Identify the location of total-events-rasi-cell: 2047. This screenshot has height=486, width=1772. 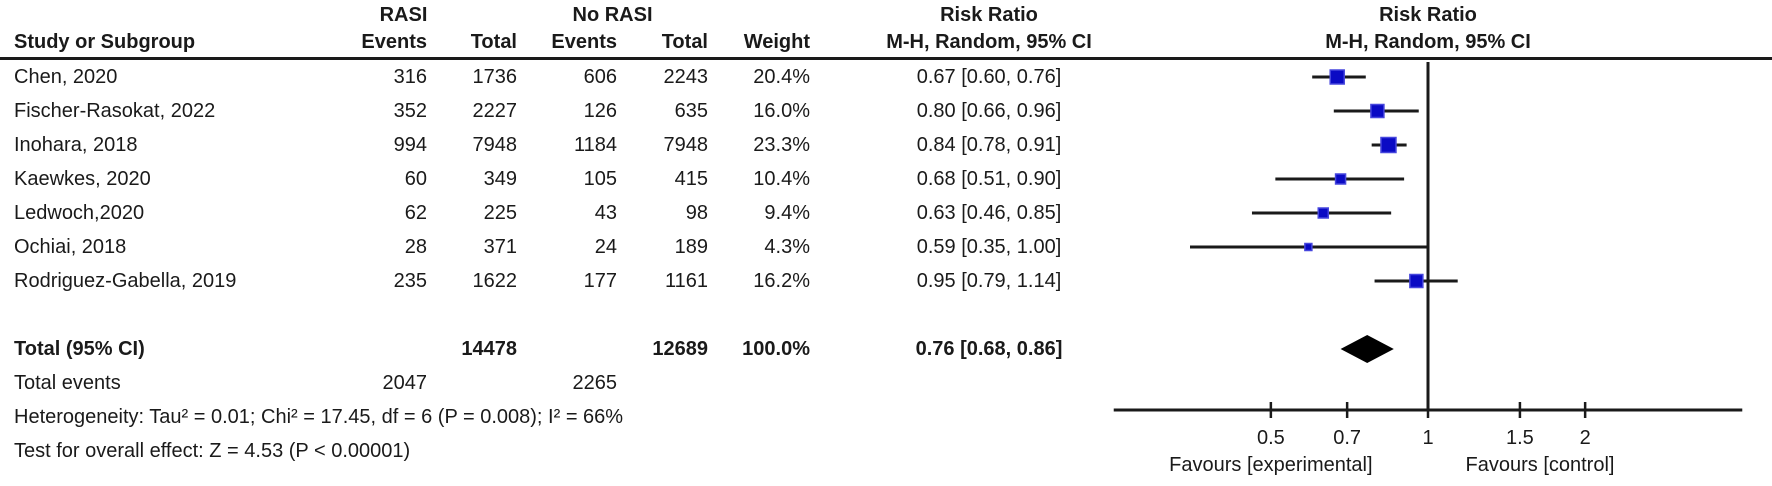
(405, 383).